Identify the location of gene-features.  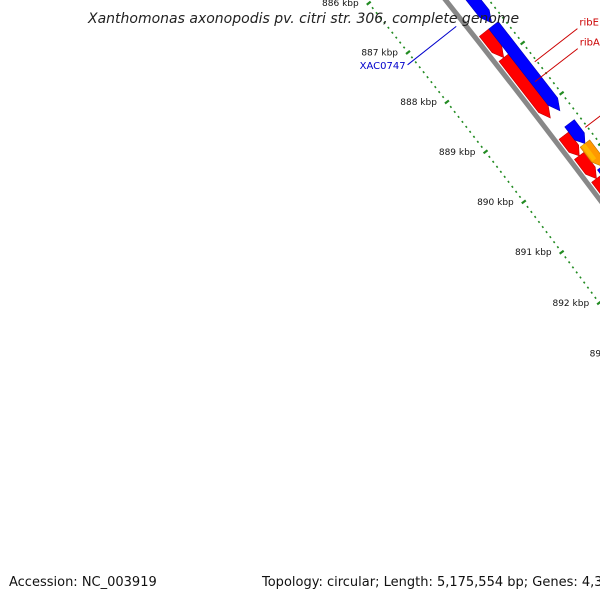
(532, 97).